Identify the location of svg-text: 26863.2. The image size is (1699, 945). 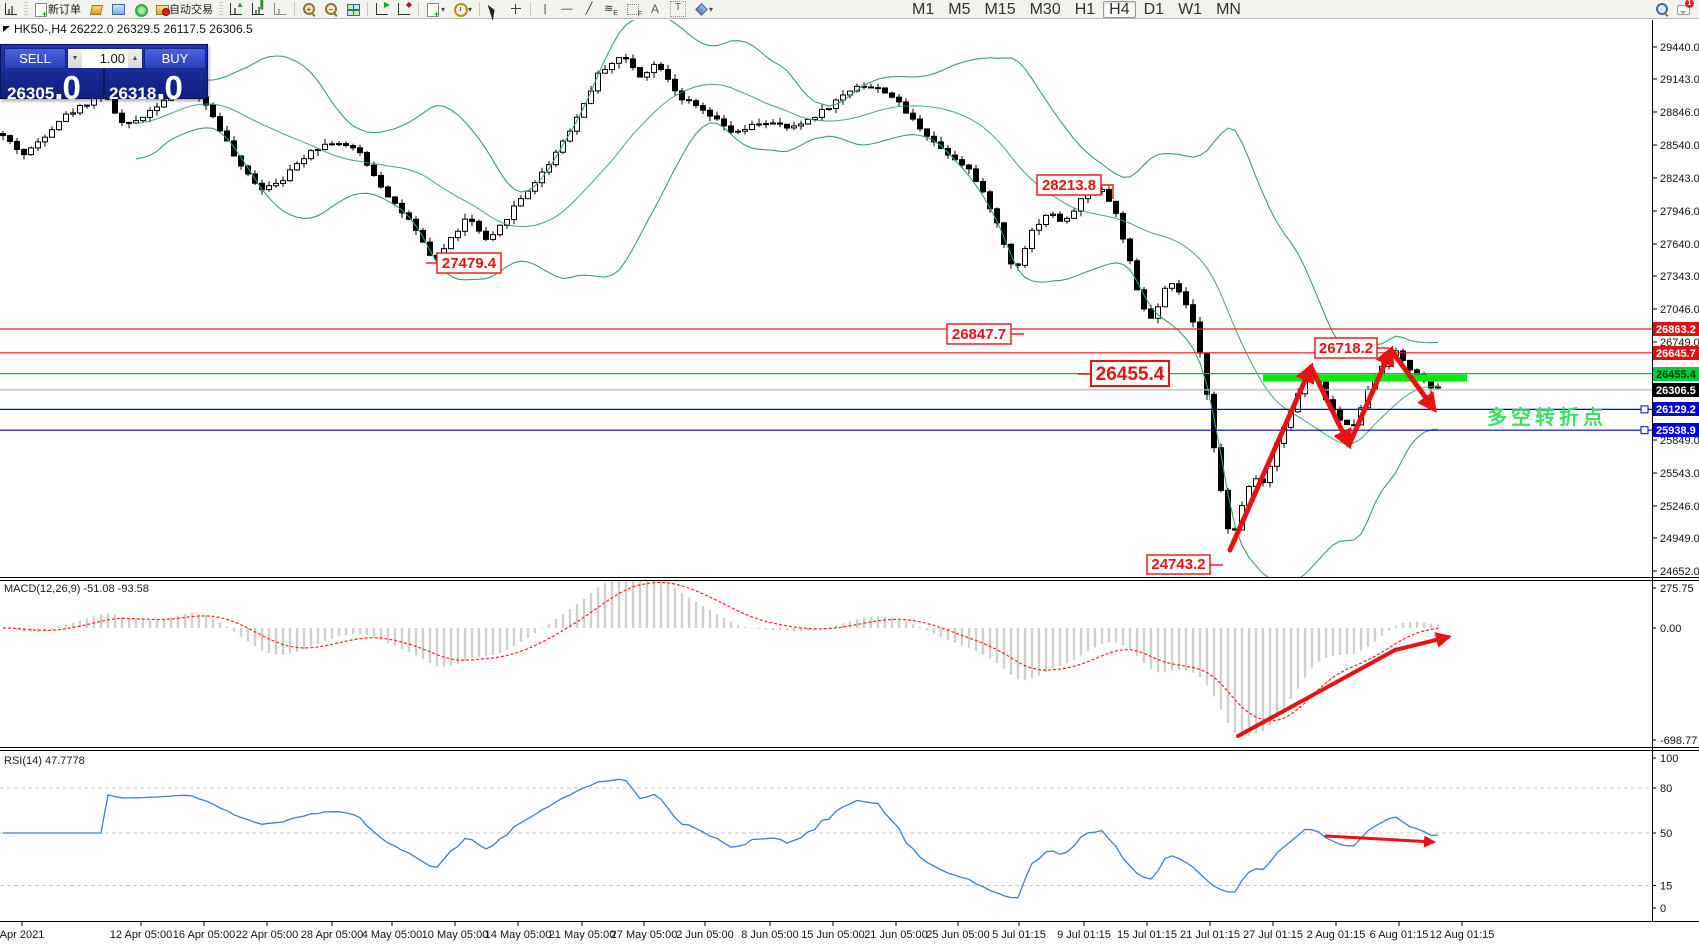
(1676, 330).